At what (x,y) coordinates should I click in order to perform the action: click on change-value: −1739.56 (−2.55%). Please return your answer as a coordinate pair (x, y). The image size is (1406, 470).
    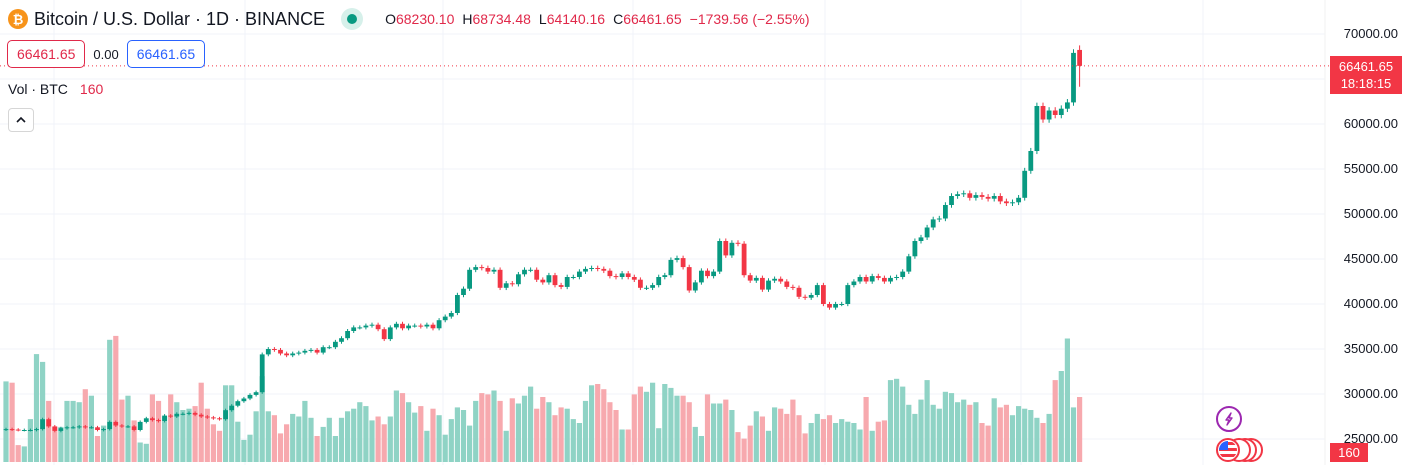
    Looking at the image, I should click on (749, 19).